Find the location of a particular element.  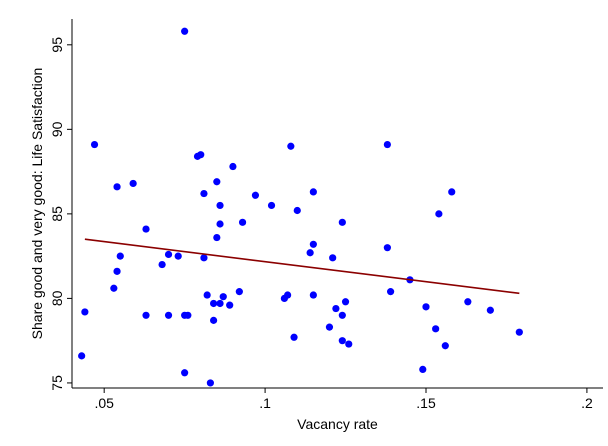

y-tick-label: 95 is located at coordinates (57, 45).